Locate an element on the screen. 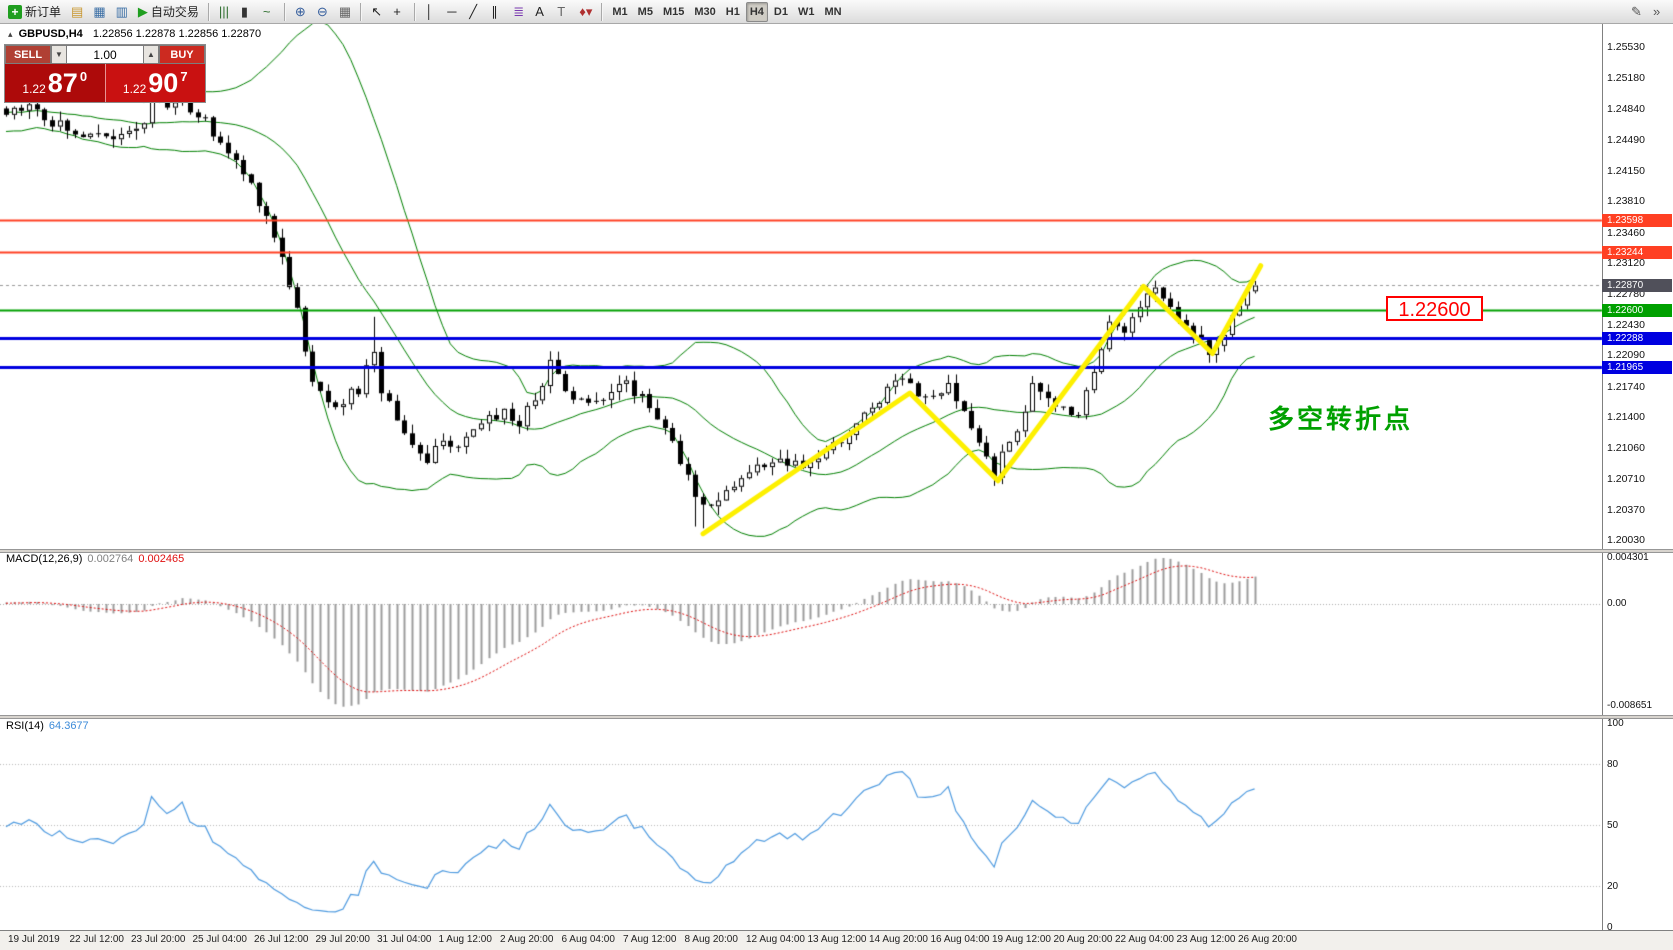  auto-trading-button: ▶ 自动交易 is located at coordinates (168, 12).